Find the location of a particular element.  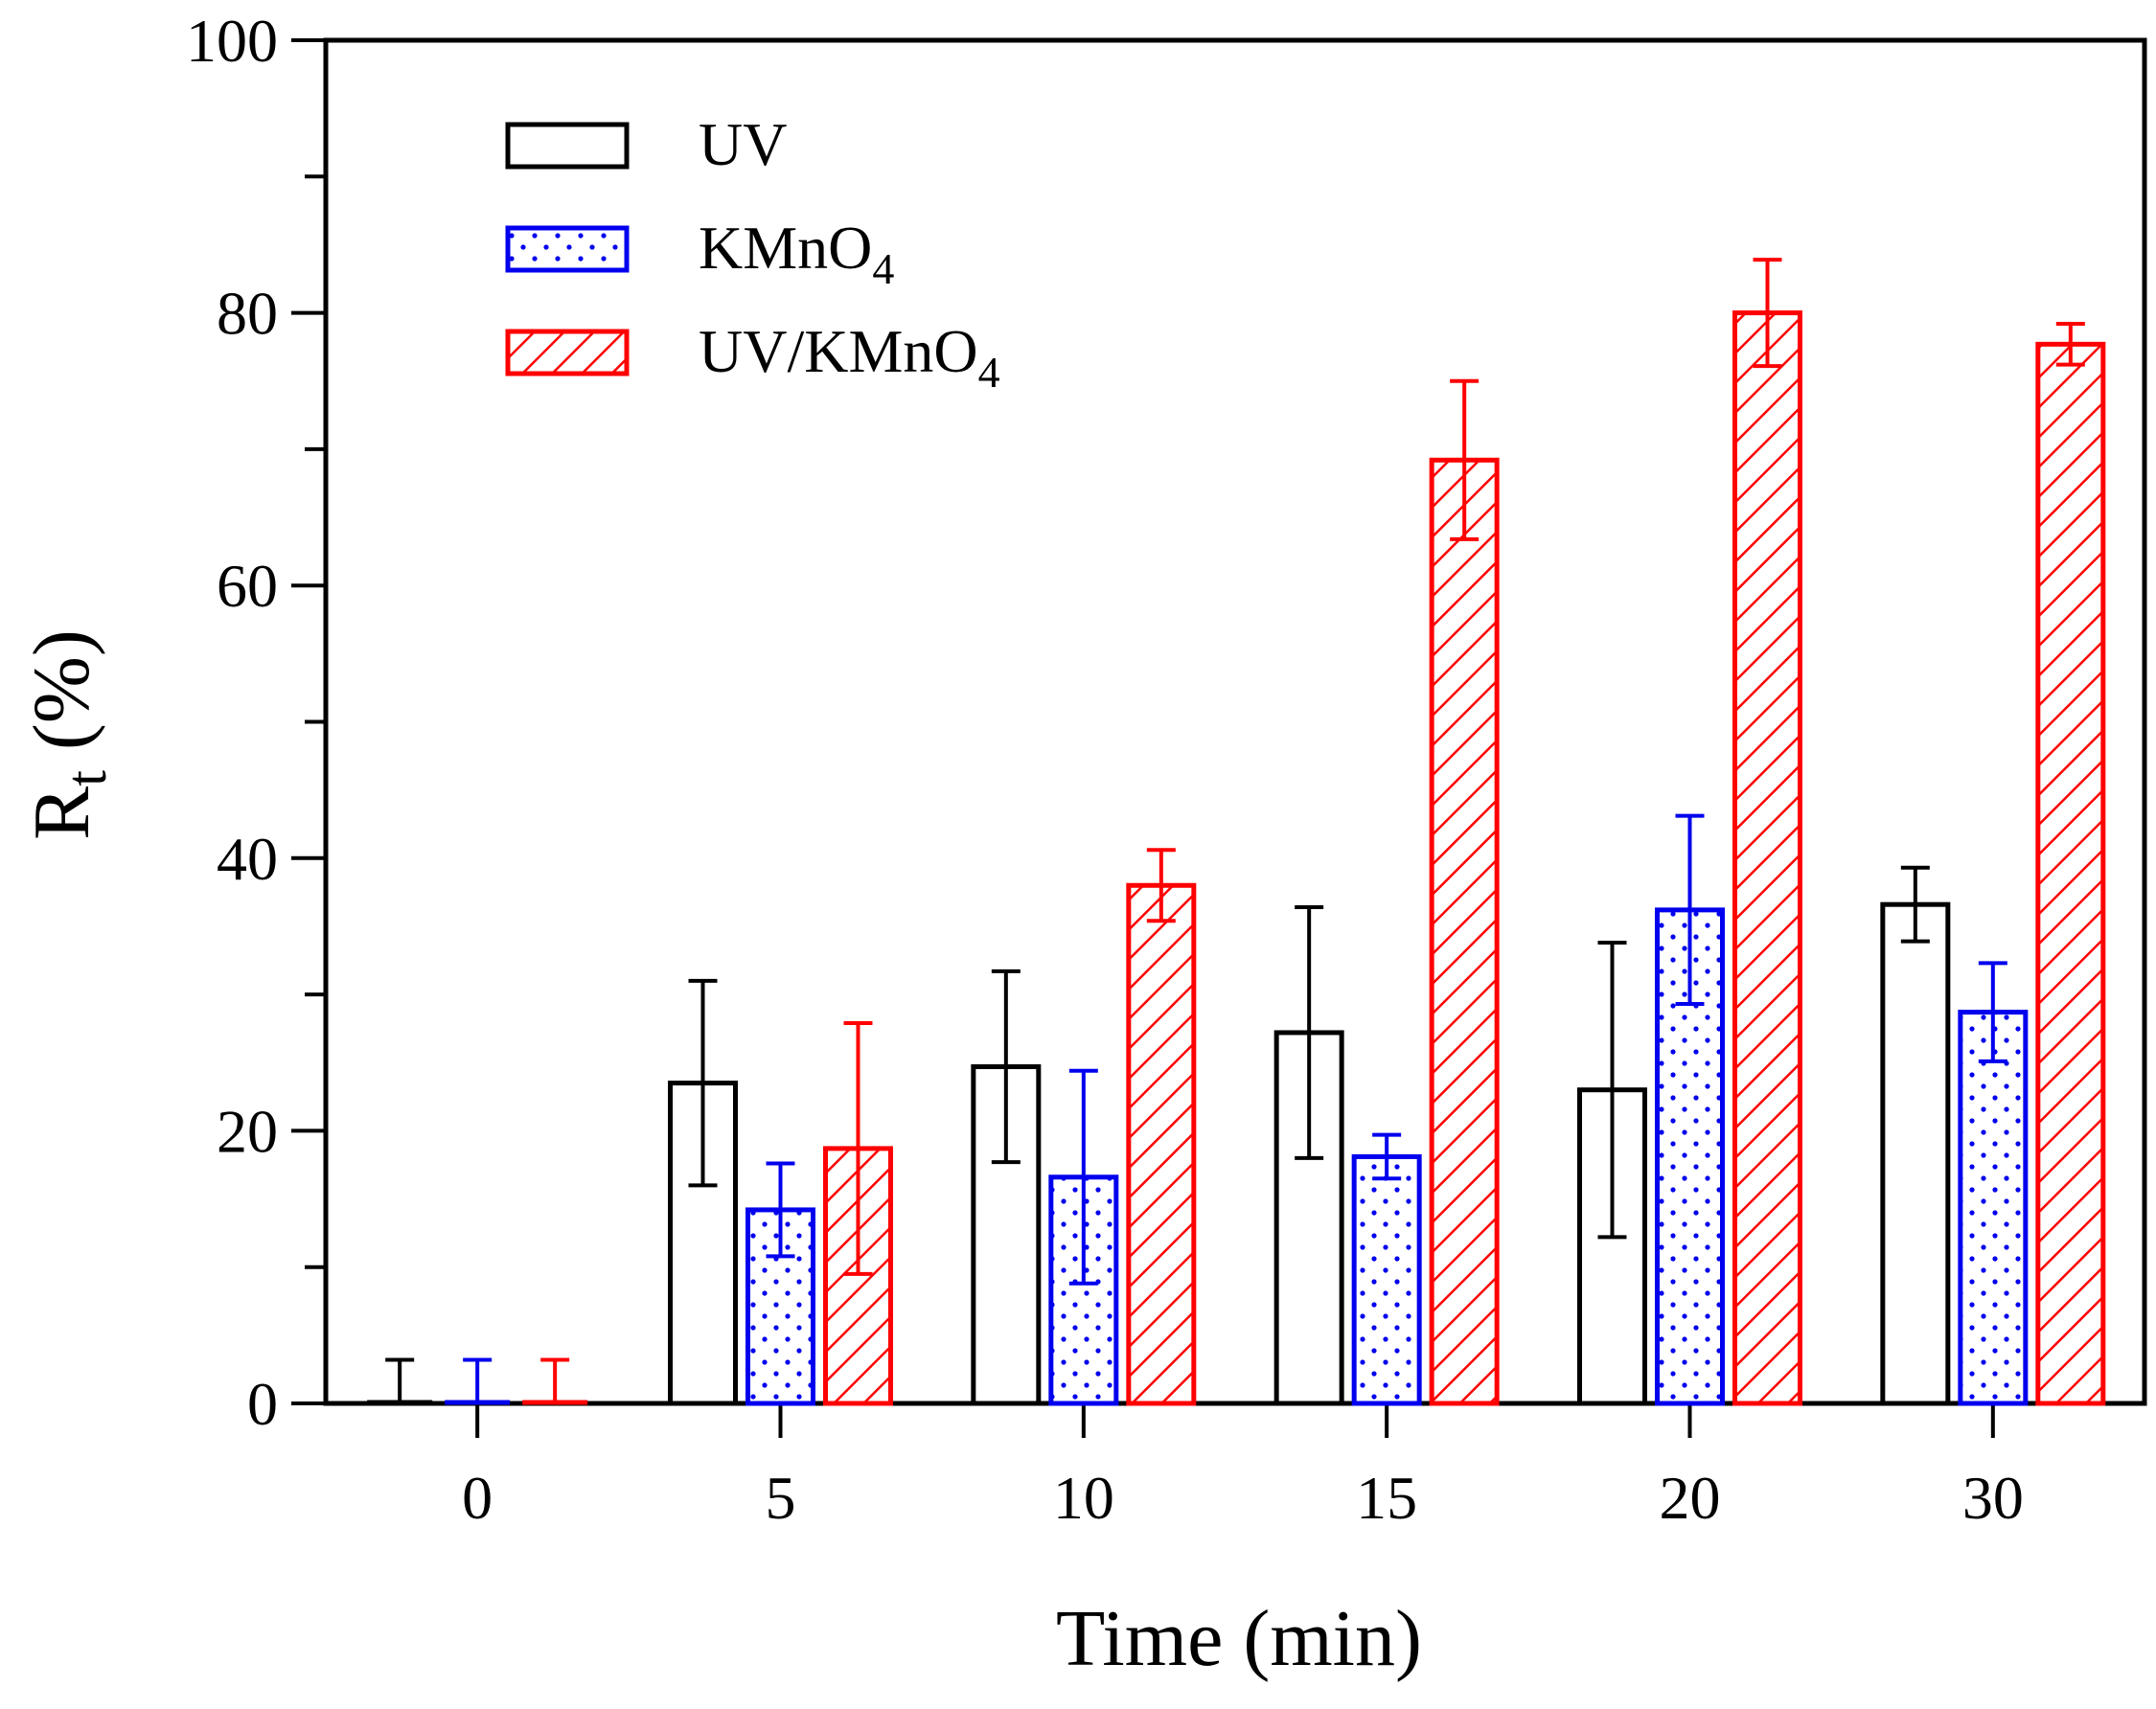

legend-label: KMnO4 is located at coordinates (796, 253).